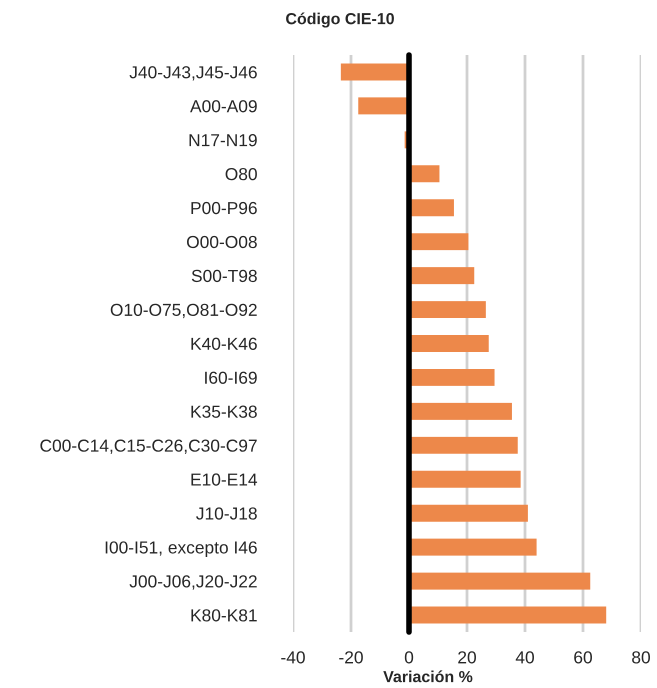  What do you see at coordinates (525, 657) in the screenshot?
I see `x-tick-label: 40` at bounding box center [525, 657].